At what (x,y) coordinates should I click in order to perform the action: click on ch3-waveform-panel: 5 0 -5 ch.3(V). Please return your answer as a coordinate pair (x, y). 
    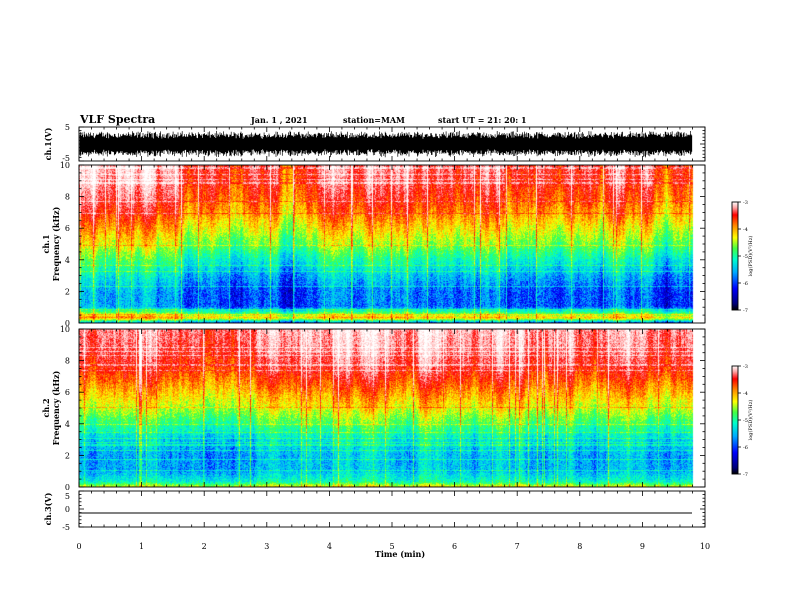
    Looking at the image, I should click on (374, 511).